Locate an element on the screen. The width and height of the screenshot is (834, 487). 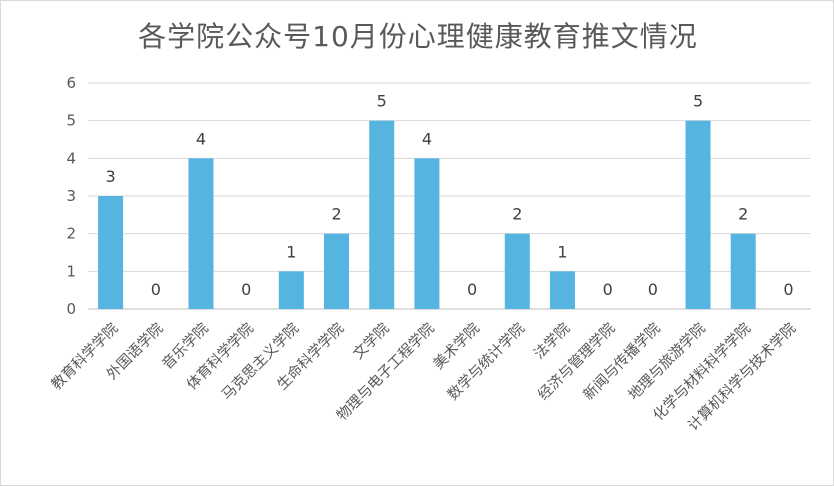
y-tick-label: 4 is located at coordinates (71, 158).